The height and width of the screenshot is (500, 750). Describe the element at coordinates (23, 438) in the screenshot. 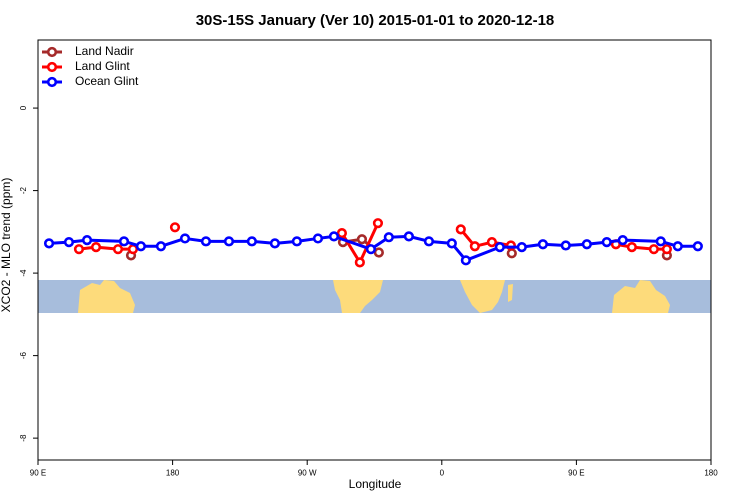

I see `y-tick-label: -8` at that location.